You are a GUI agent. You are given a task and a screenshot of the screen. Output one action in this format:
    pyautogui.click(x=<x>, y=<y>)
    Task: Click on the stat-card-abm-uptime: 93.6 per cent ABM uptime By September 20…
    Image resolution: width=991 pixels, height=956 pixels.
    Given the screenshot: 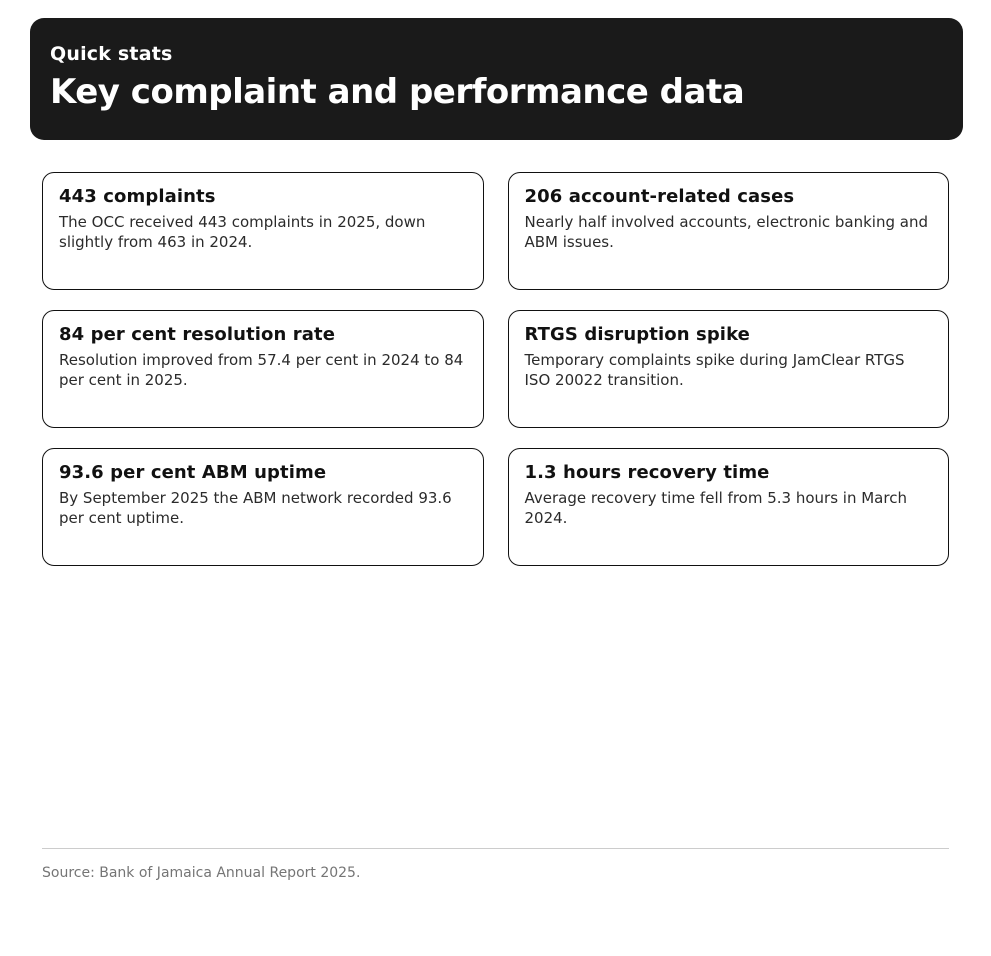 What is the action you would take?
    pyautogui.click(x=263, y=507)
    